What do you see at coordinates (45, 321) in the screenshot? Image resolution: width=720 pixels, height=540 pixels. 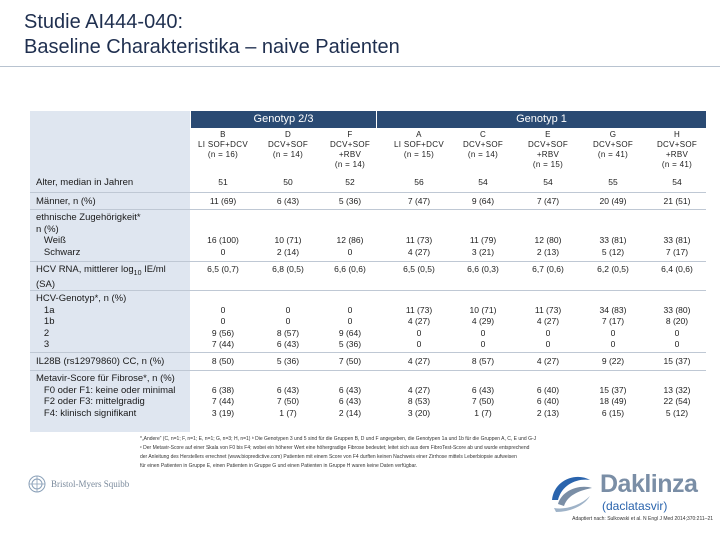 I see `row-label-text: 1b` at bounding box center [45, 321].